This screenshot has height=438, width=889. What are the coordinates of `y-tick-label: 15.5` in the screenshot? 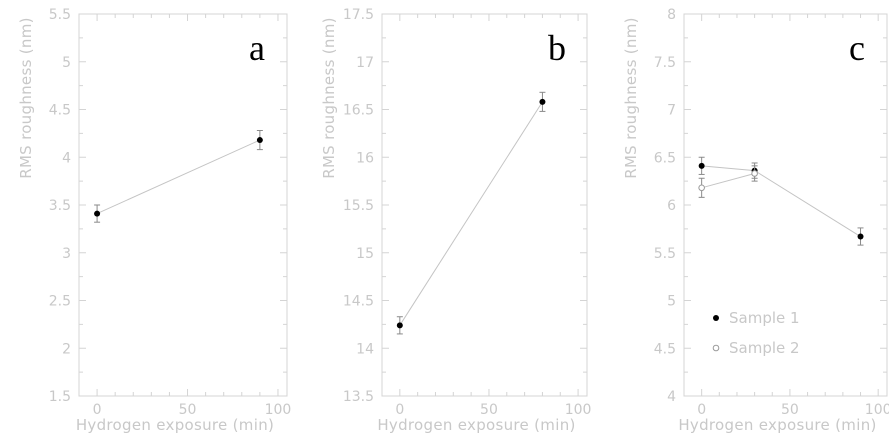 It's located at (358, 206).